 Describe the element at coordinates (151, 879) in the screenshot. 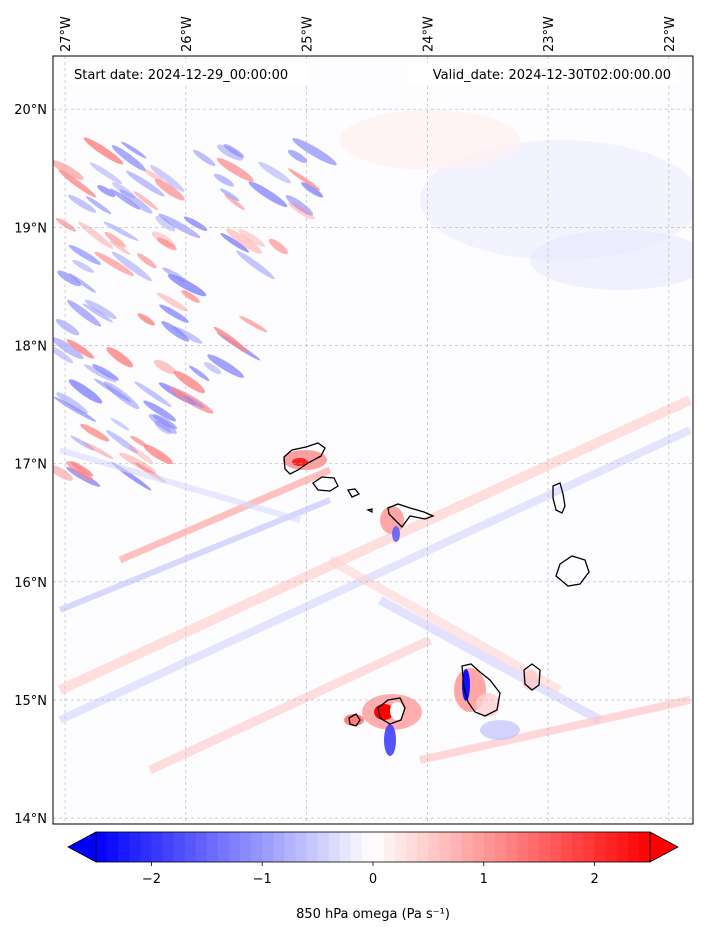

I see `colorbar-tick-label-0: −2` at that location.